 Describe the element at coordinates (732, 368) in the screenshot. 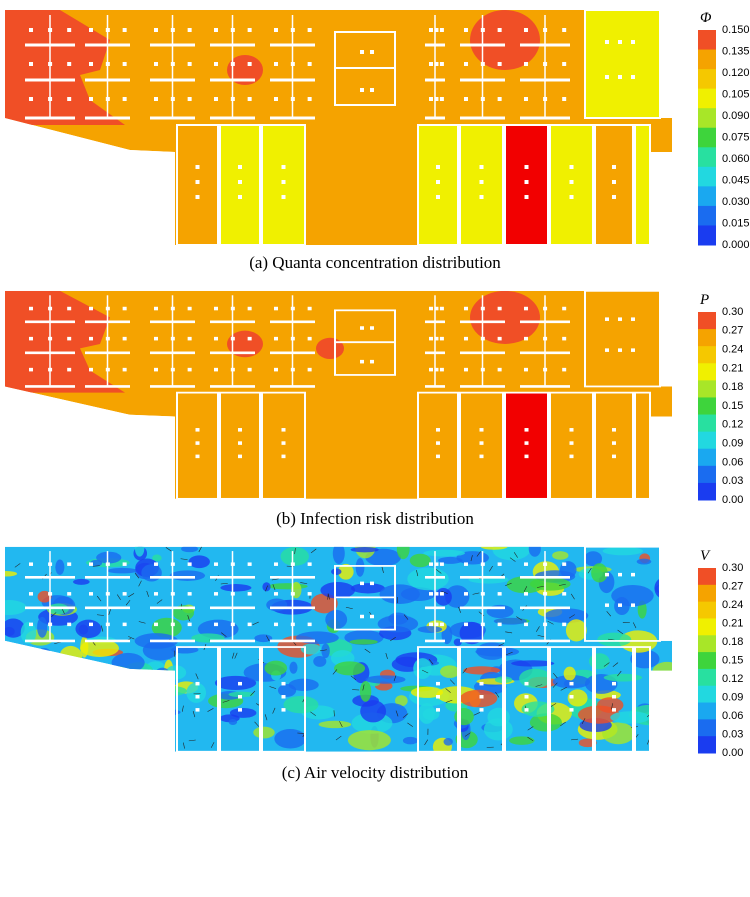

I see `colorbar-tick-label: 0.21` at that location.